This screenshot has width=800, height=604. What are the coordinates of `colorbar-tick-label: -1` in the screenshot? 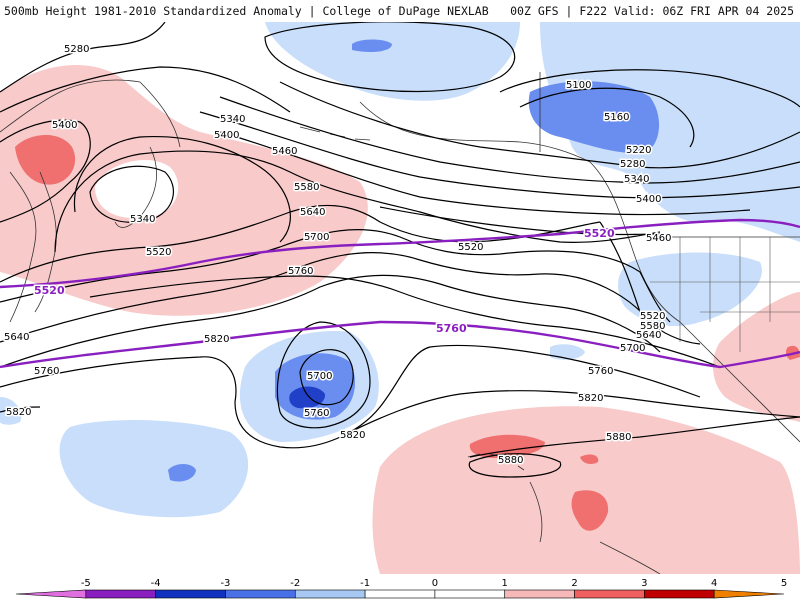 It's located at (365, 583).